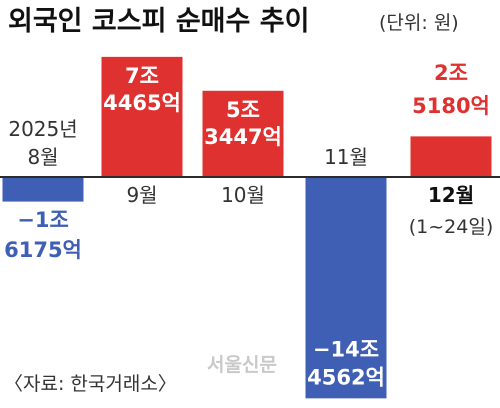 The image size is (500, 408). I want to click on category-label-3: 10월, so click(243, 195).